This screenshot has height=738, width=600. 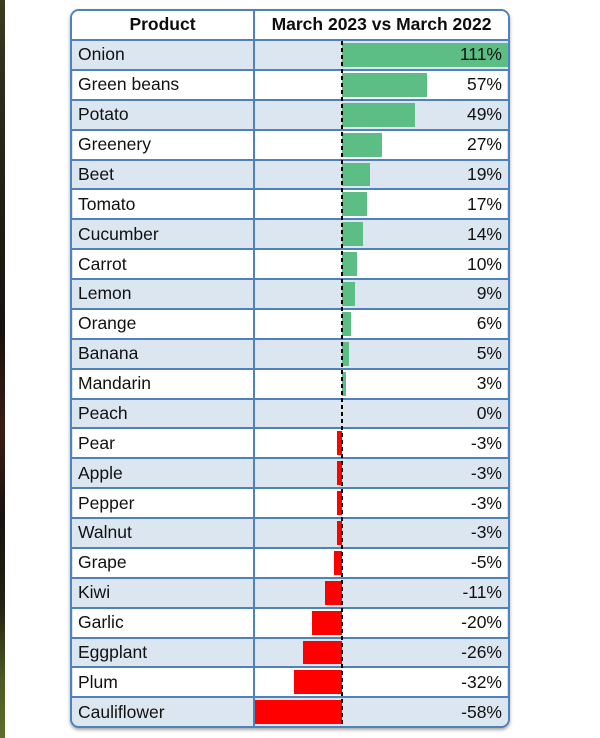 What do you see at coordinates (489, 353) in the screenshot?
I see `percent-value: 5%` at bounding box center [489, 353].